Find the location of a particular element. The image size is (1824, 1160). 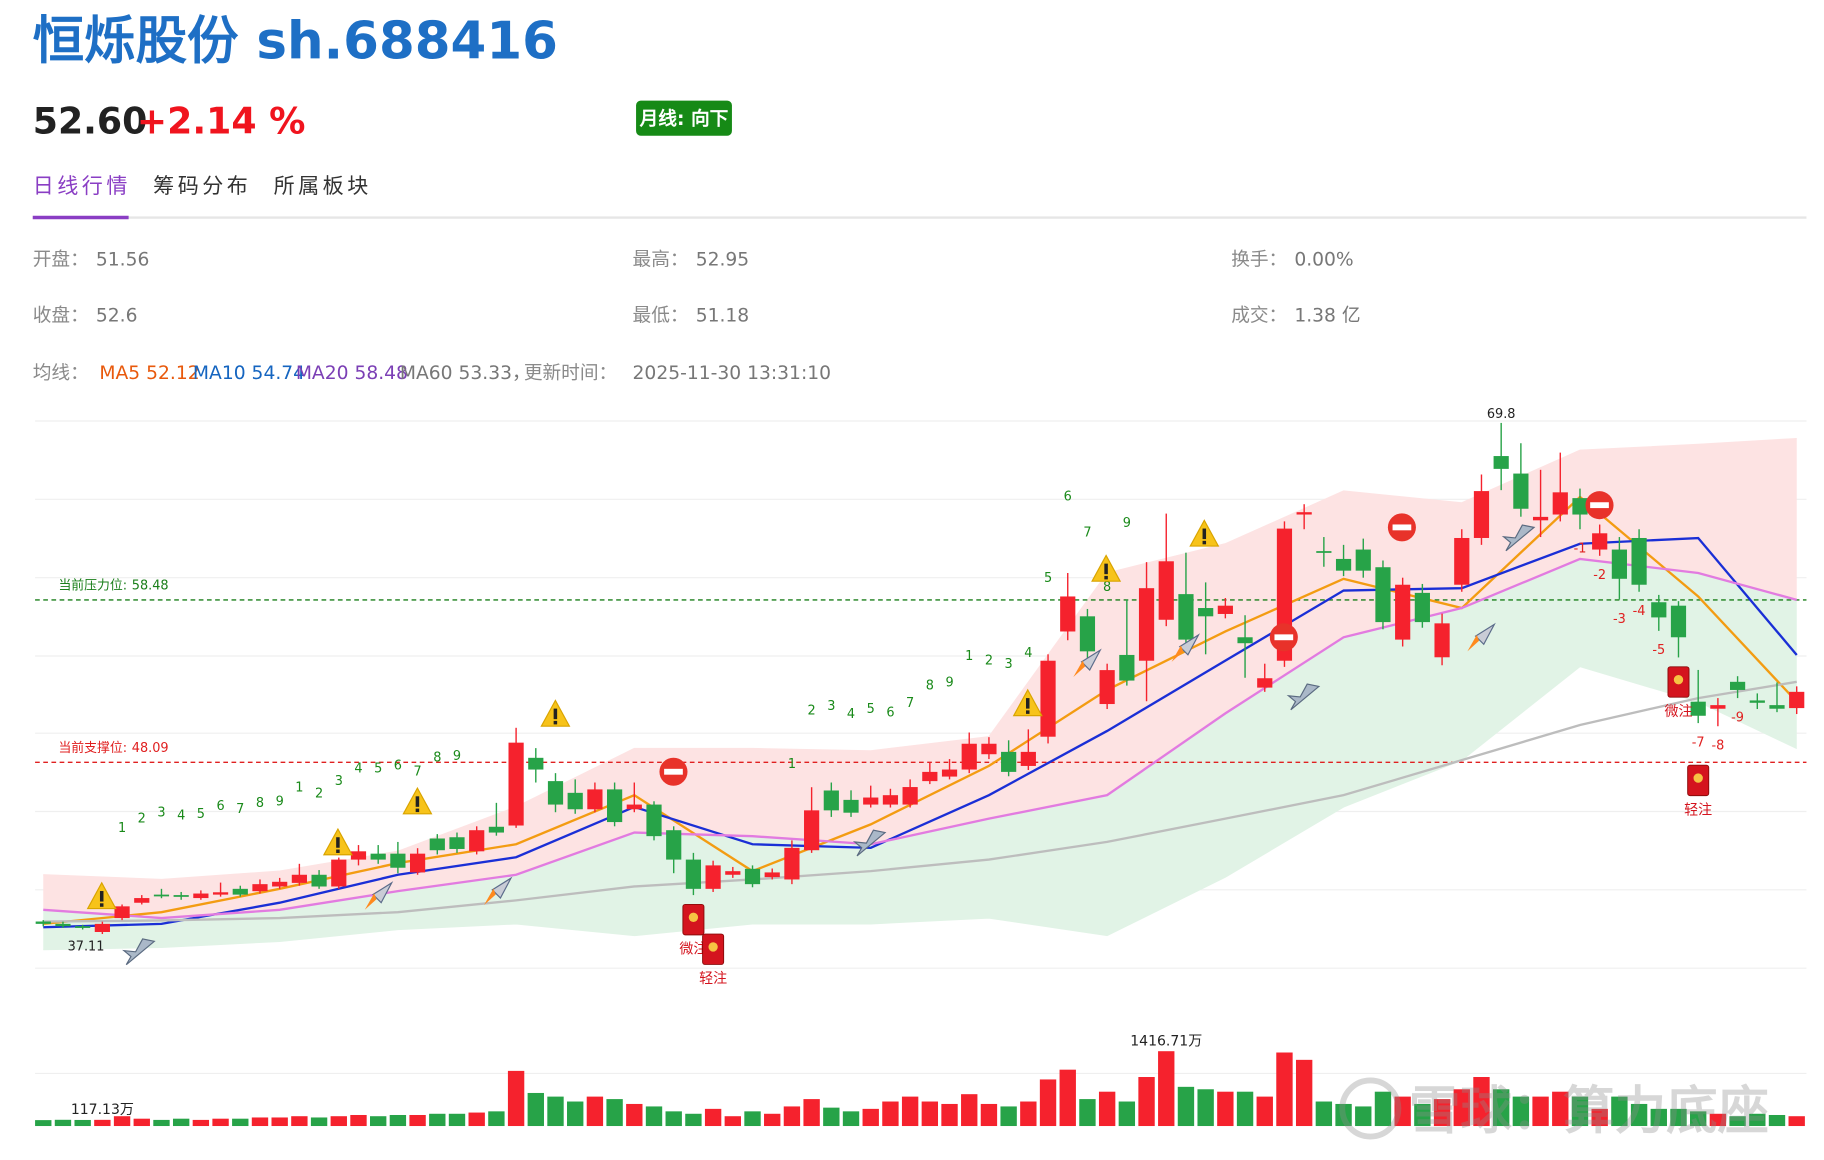

tab-active: 日线行情 is located at coordinates (82, 185).